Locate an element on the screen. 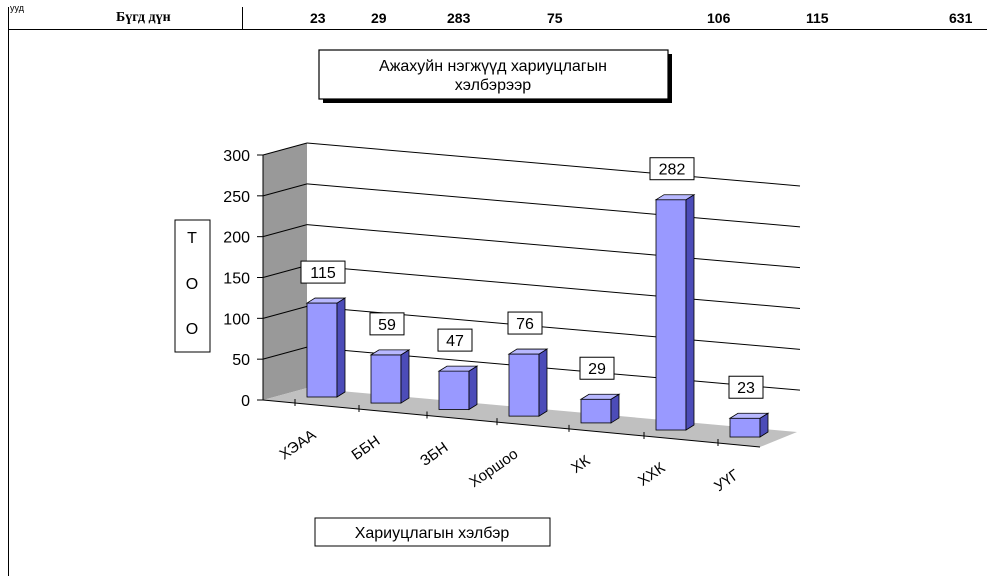 Image resolution: width=987 pixels, height=576 pixels. bar-хоршоо: 76 is located at coordinates (528, 364).